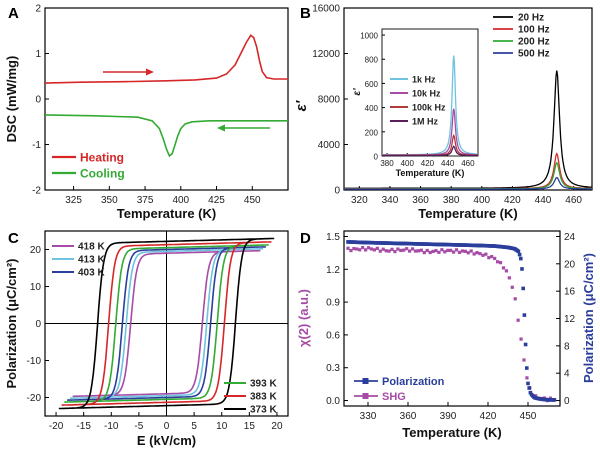  Describe the element at coordinates (467, 213) in the screenshot. I see `panel-b-x-axis-title: Temperature (K)` at that location.